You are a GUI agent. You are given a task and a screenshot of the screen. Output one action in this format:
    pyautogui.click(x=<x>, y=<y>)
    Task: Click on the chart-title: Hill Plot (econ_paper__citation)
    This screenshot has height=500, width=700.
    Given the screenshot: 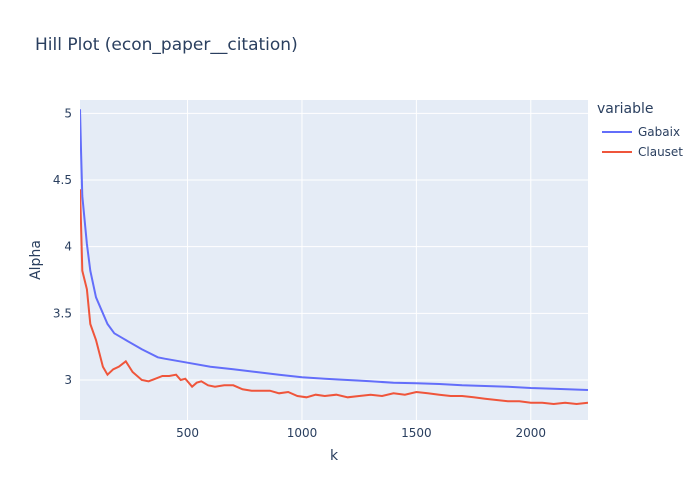 What is the action you would take?
    pyautogui.click(x=166, y=45)
    